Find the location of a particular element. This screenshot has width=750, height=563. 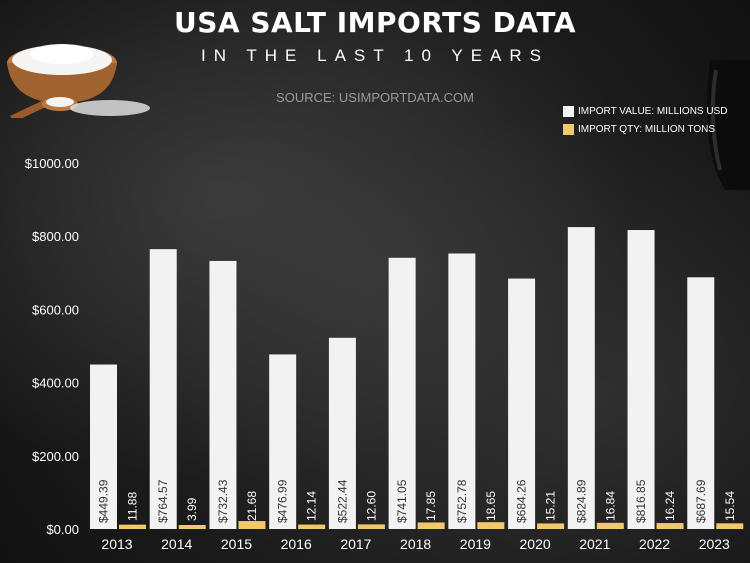

bar-label-import-value: $824.89 is located at coordinates (581, 501).